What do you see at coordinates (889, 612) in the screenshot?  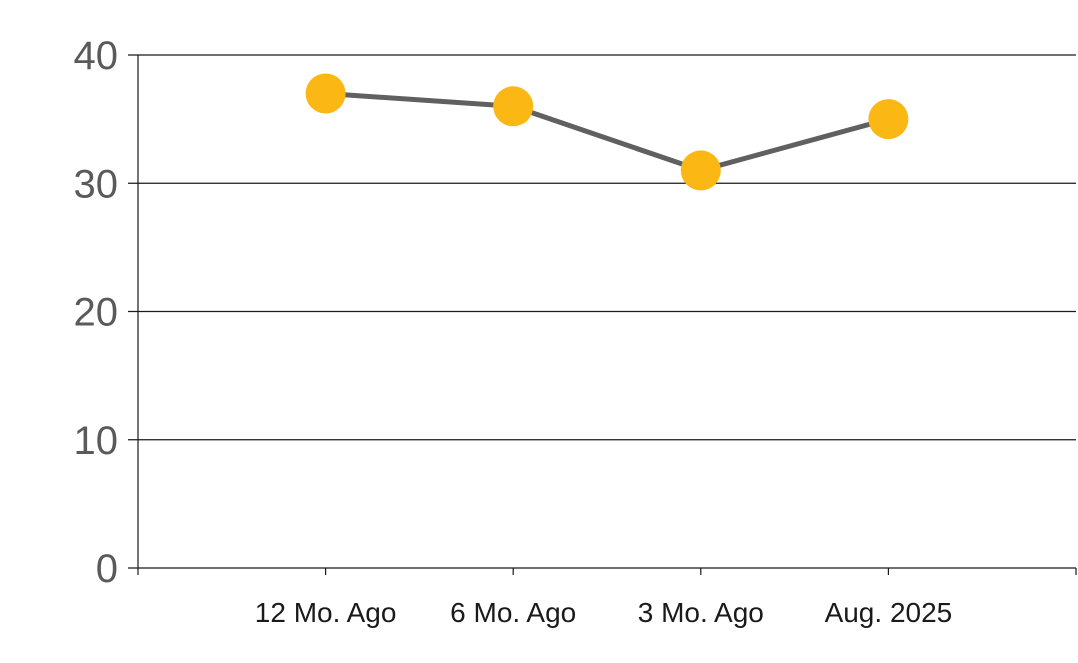 I see `x-tick-label: Aug. 2025` at bounding box center [889, 612].